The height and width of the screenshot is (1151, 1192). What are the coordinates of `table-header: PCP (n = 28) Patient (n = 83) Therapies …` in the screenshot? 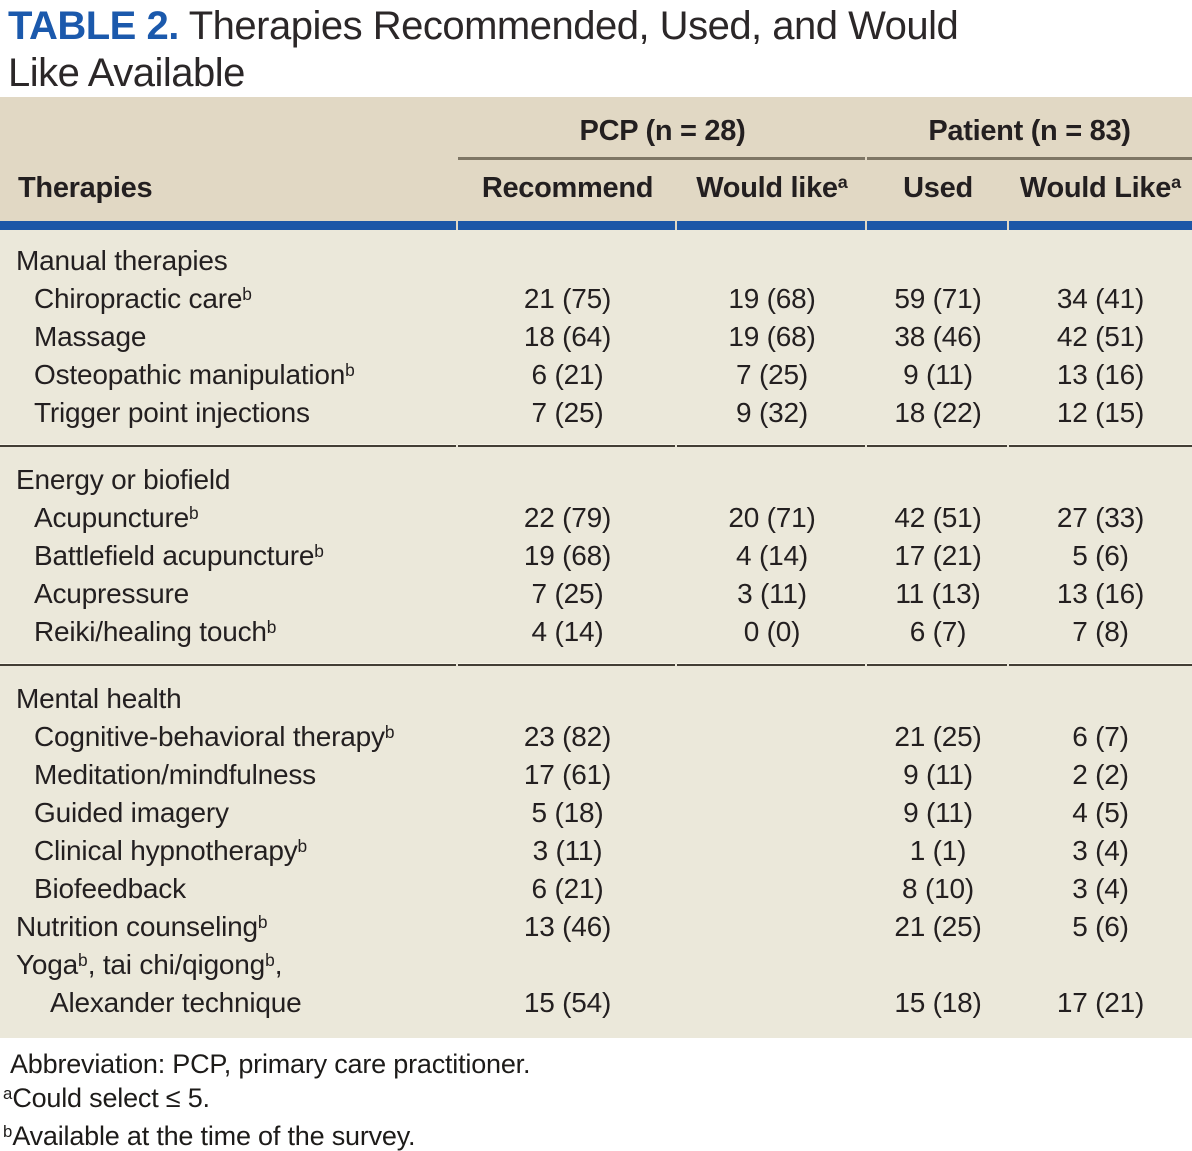 It's located at (596, 163).